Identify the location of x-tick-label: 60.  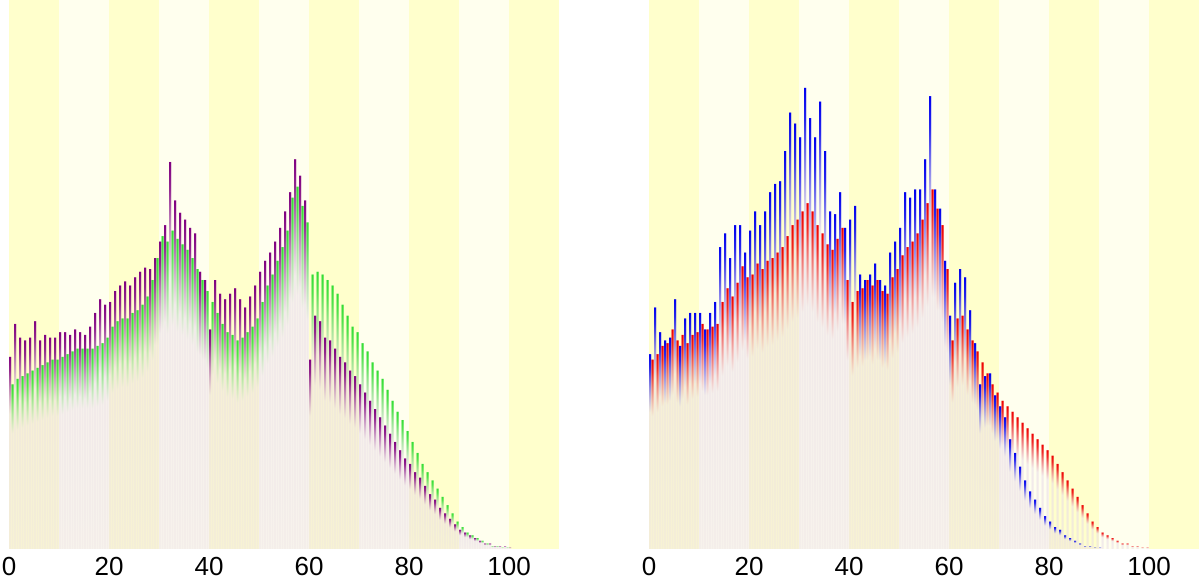
(309, 564).